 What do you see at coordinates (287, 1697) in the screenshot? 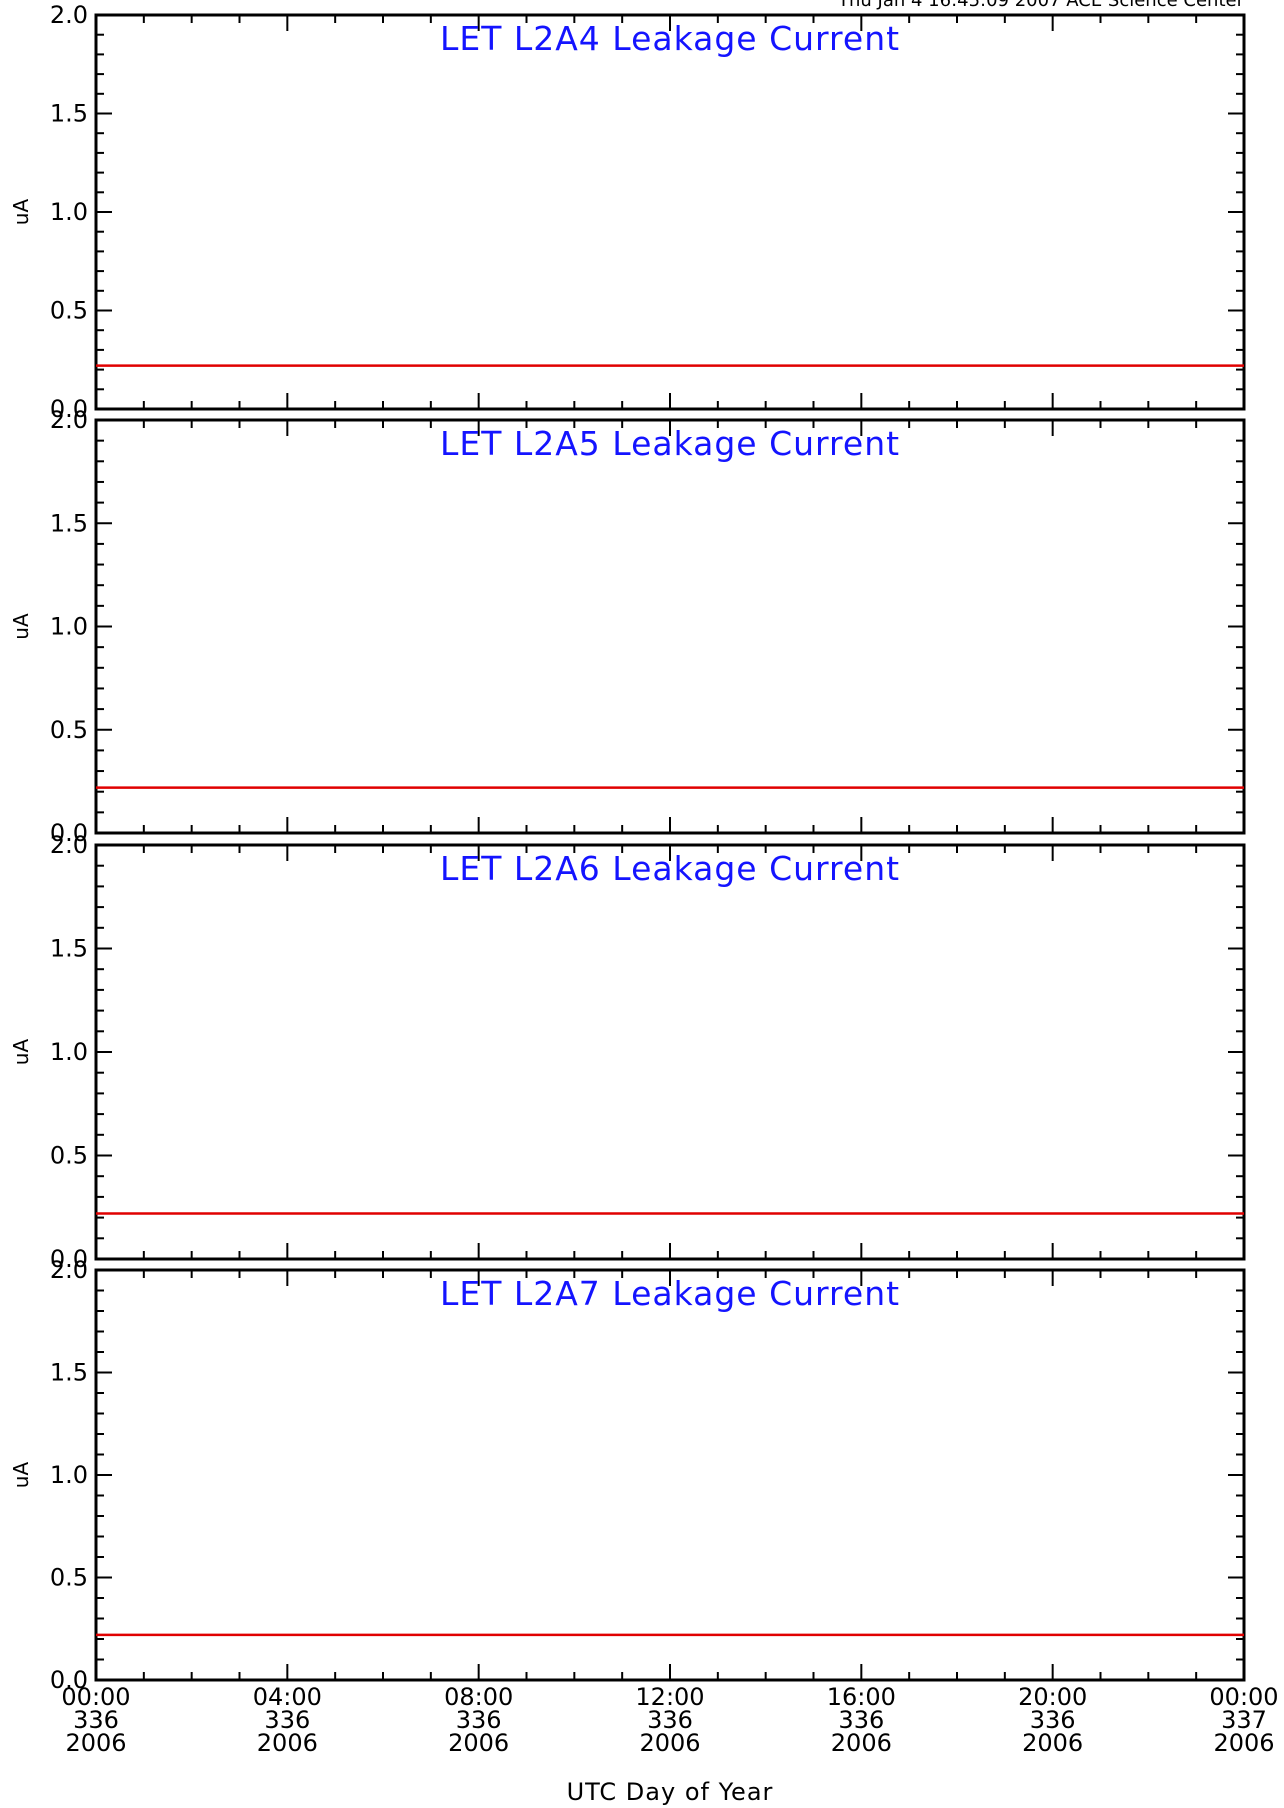
I see `x-tick-label-time: 04:00` at bounding box center [287, 1697].